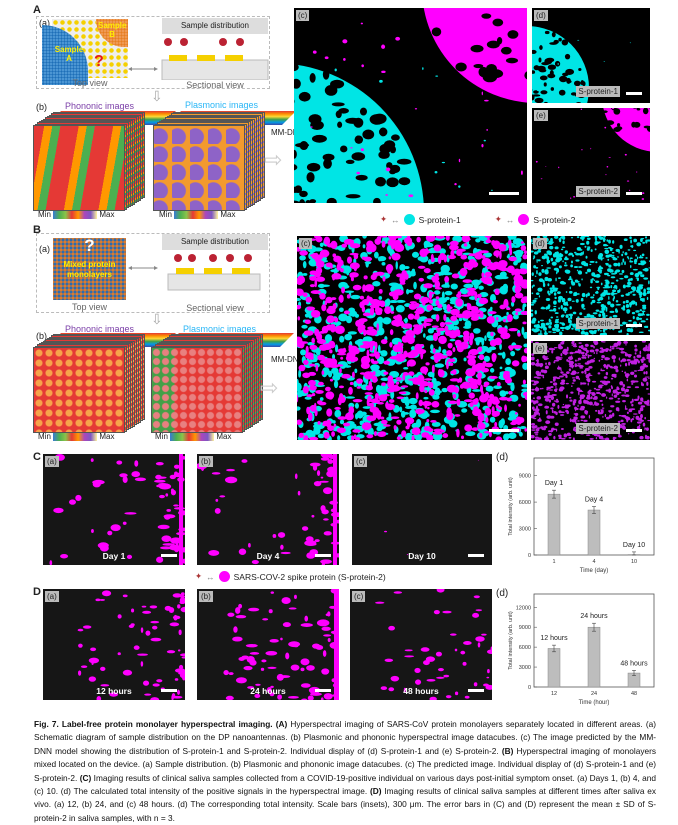  I want to click on top-view-image-a: Sample A Sample B ?, so click(90, 48).